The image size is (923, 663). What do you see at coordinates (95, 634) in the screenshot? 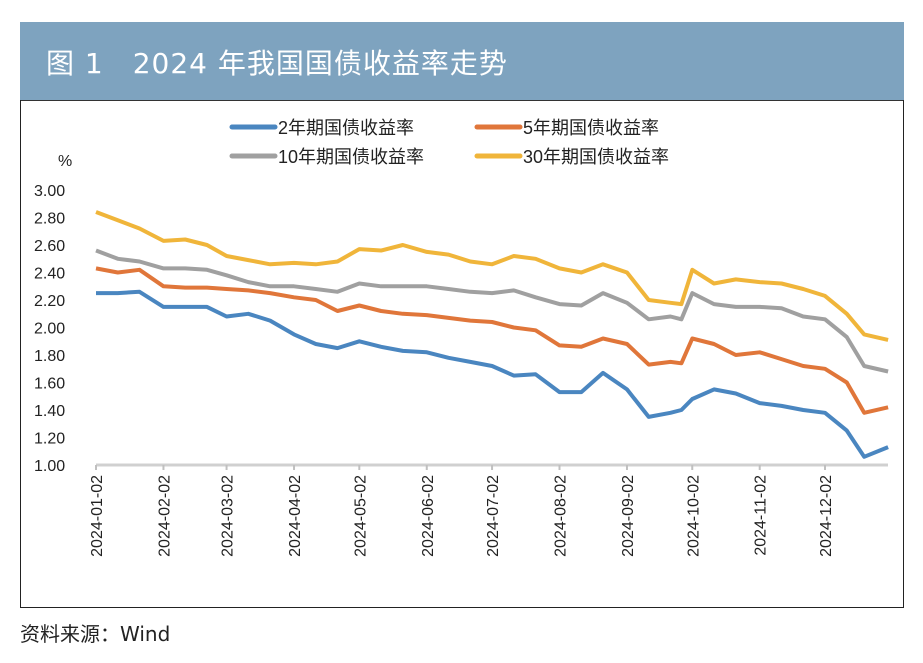
I see `source-note: 资料来源：Wind` at bounding box center [95, 634].